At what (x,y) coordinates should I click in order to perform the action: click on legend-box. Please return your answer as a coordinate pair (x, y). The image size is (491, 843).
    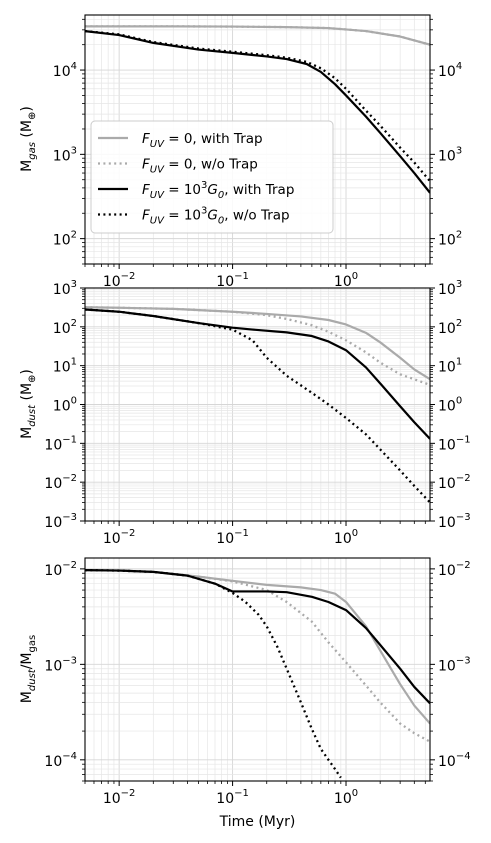
    Looking at the image, I should click on (212, 177).